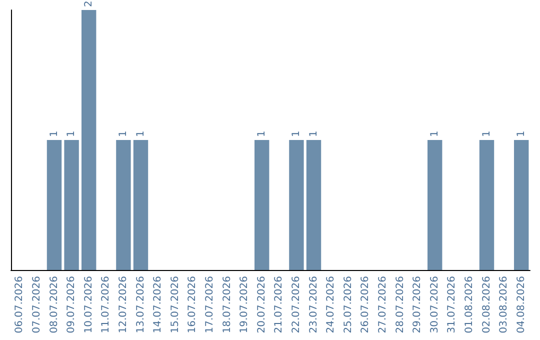 The image size is (540, 340). Describe the element at coordinates (72, 305) in the screenshot. I see `x-tick-label: 09.07.2026` at that location.